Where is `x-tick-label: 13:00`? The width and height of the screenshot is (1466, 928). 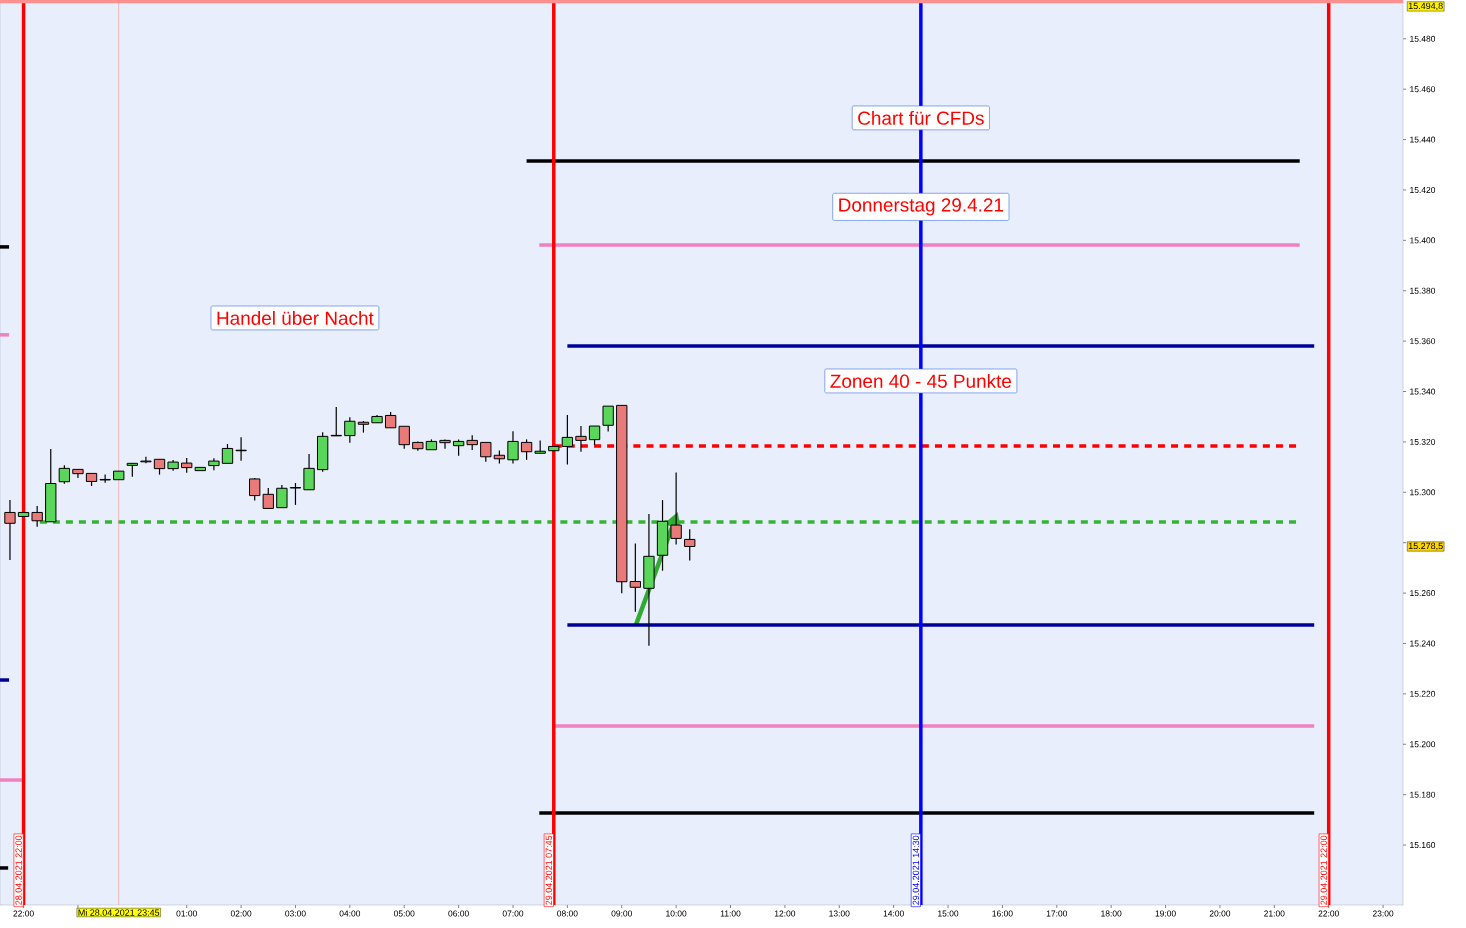
x-tick-label: 13:00 is located at coordinates (839, 913).